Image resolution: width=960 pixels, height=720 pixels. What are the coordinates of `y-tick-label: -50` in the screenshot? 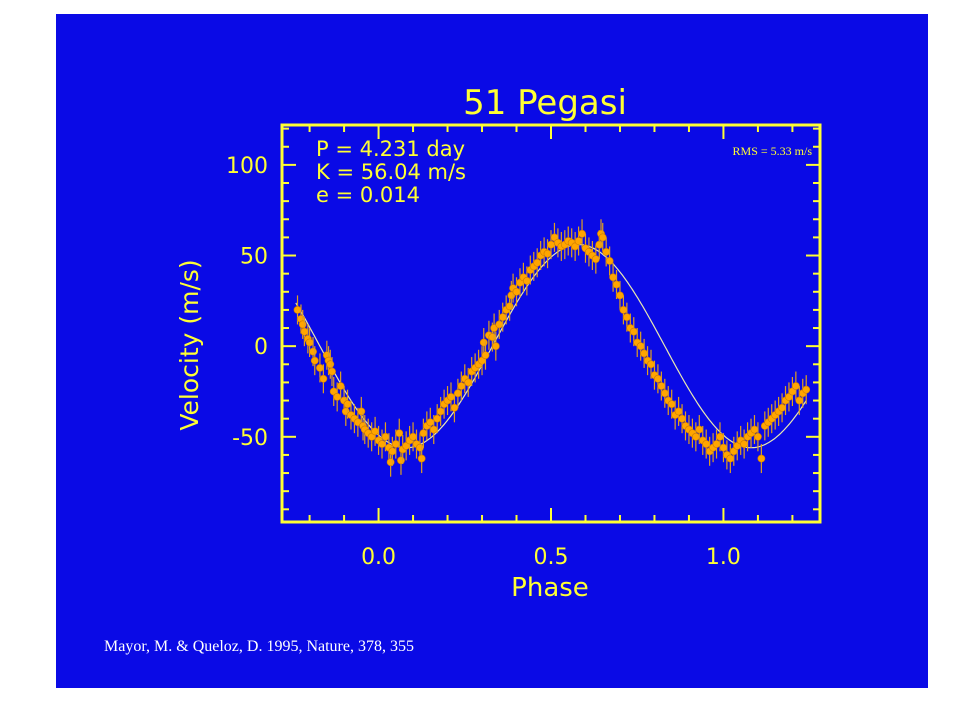 It's located at (250, 438).